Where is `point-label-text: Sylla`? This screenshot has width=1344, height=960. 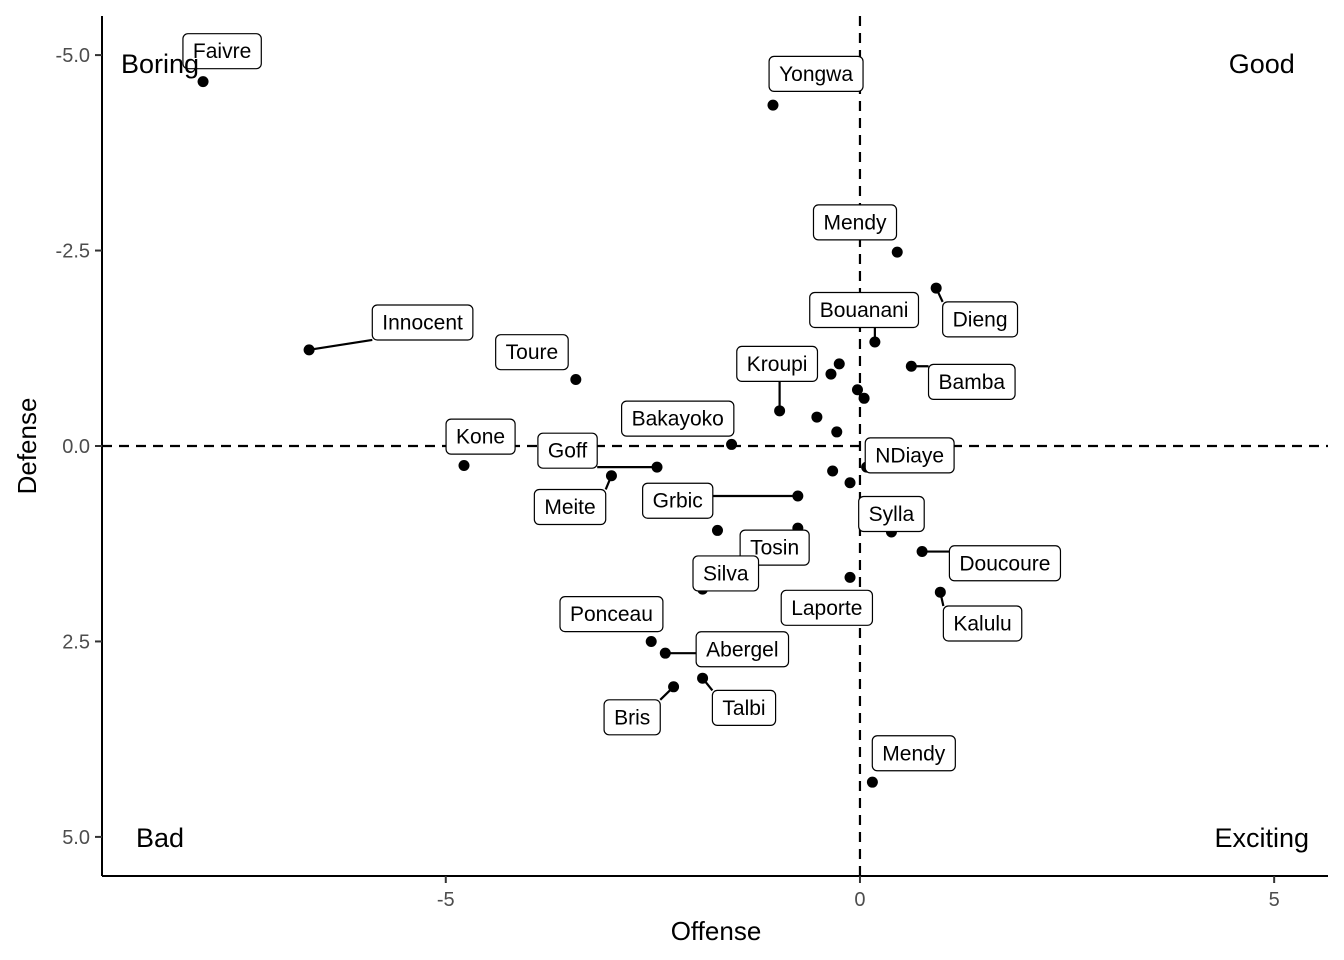
point-label-text: Sylla is located at coordinates (892, 514).